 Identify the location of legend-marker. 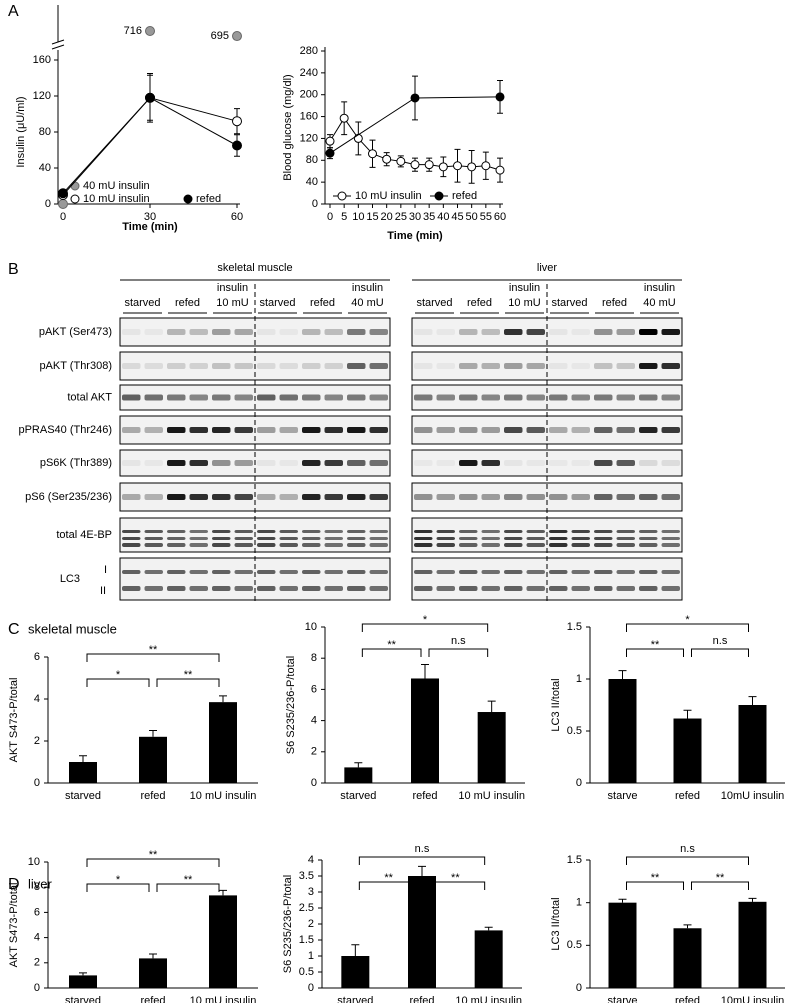
(342, 196).